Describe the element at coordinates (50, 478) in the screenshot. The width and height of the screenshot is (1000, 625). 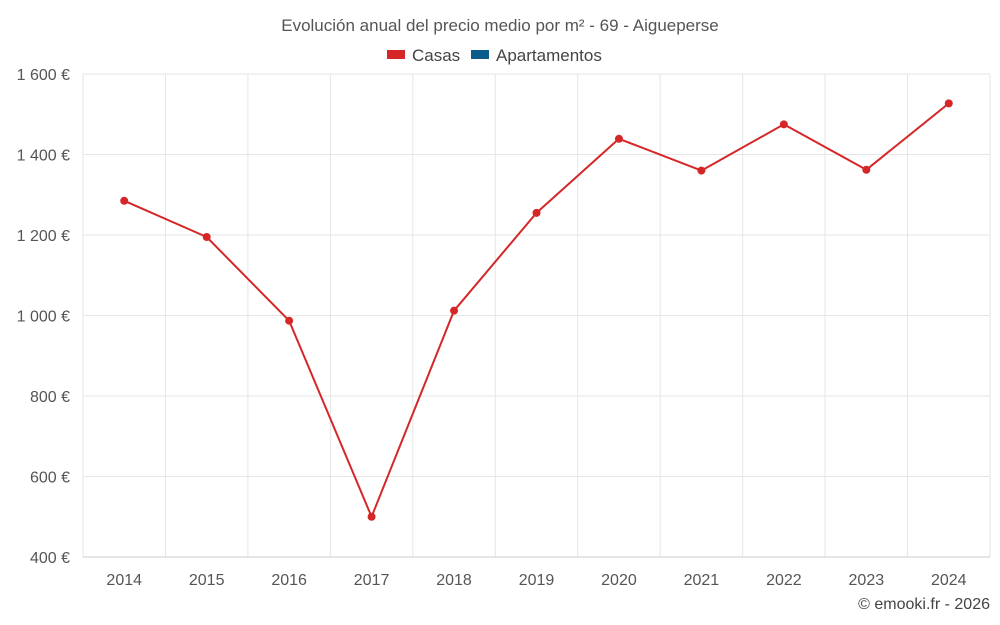
I see `y-tick-label: 600 €` at that location.